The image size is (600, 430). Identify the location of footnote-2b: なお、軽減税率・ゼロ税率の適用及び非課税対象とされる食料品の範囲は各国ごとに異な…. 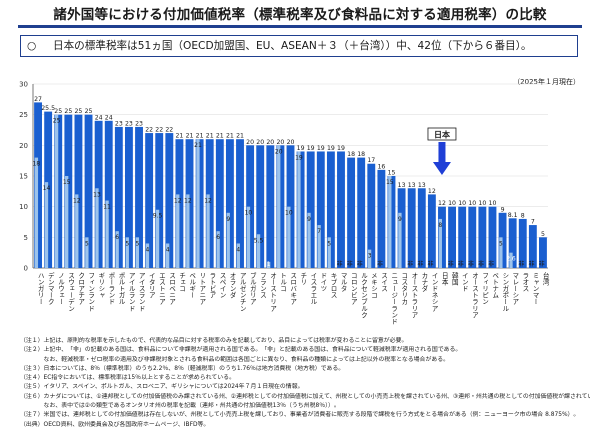
(235, 359).